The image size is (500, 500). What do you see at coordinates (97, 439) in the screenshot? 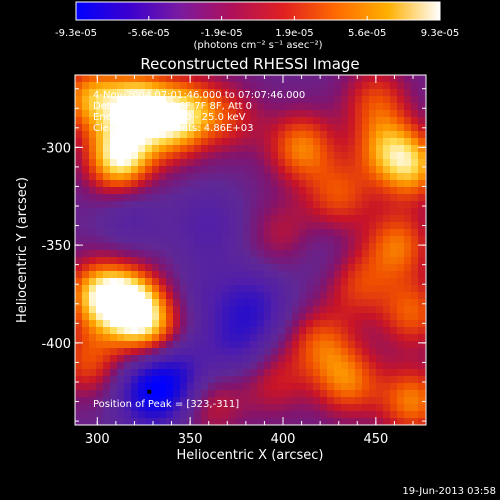
I see `x-tick-label: 300` at bounding box center [97, 439].